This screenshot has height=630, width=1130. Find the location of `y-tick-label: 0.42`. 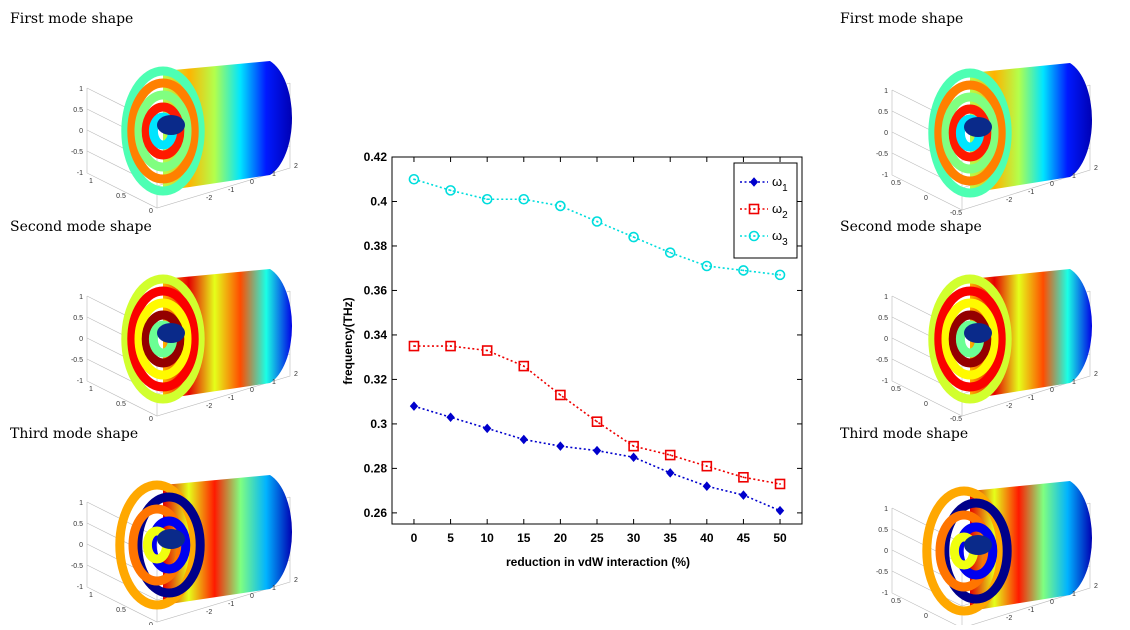

y-tick-label: 0.42 is located at coordinates (376, 157).